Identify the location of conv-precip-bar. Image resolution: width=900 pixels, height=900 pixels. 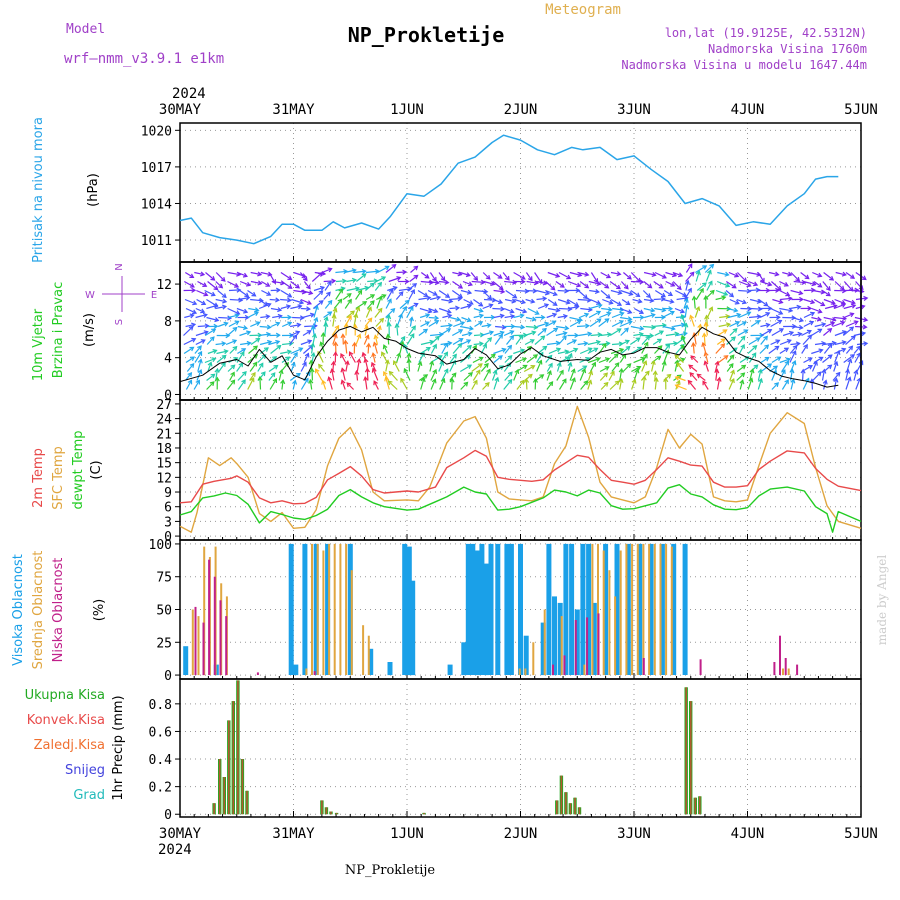
(322, 807).